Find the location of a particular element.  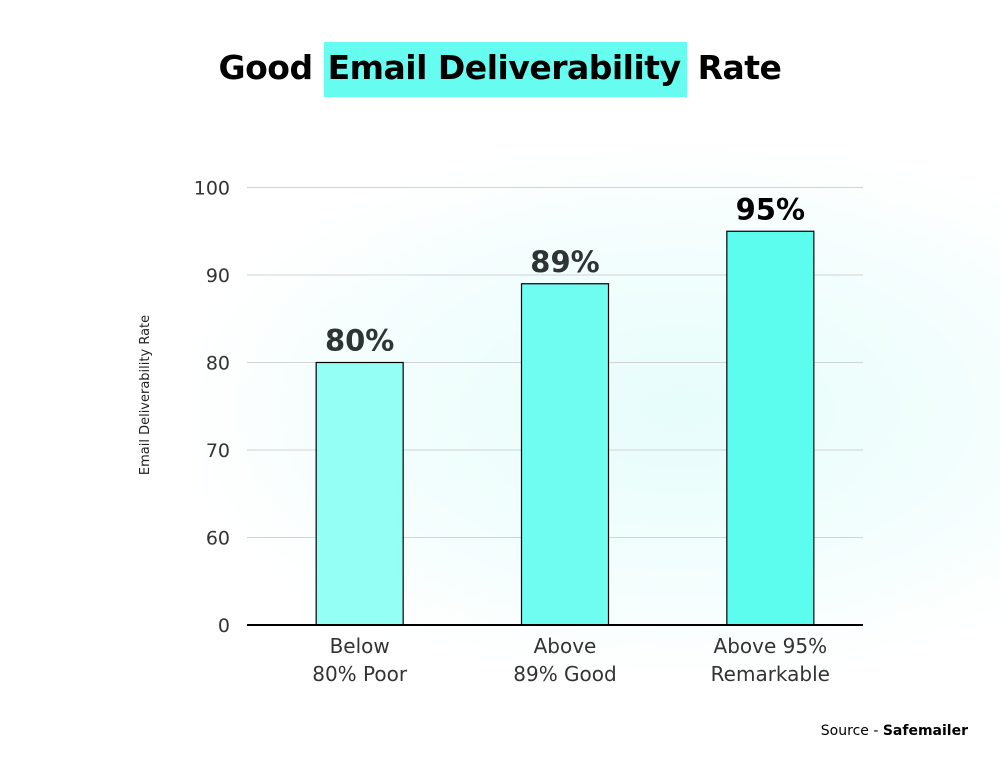

title-suffix: Rate is located at coordinates (739, 67).